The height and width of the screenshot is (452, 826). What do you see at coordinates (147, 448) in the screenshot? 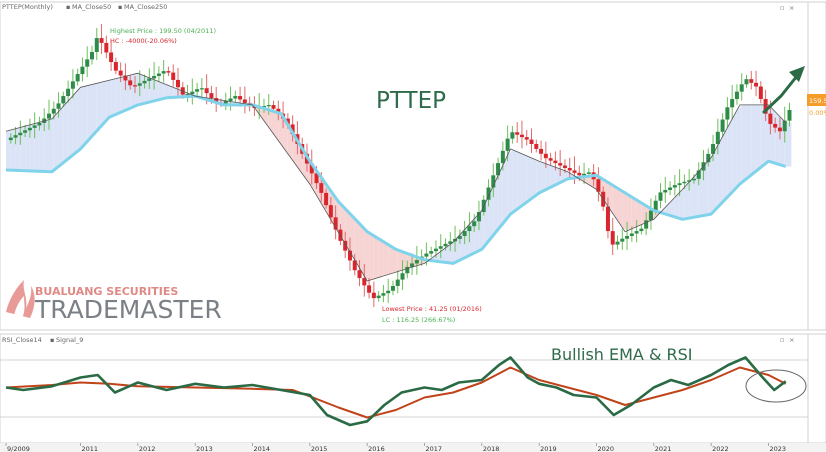
I see `x-tick-label: 2012` at bounding box center [147, 448].